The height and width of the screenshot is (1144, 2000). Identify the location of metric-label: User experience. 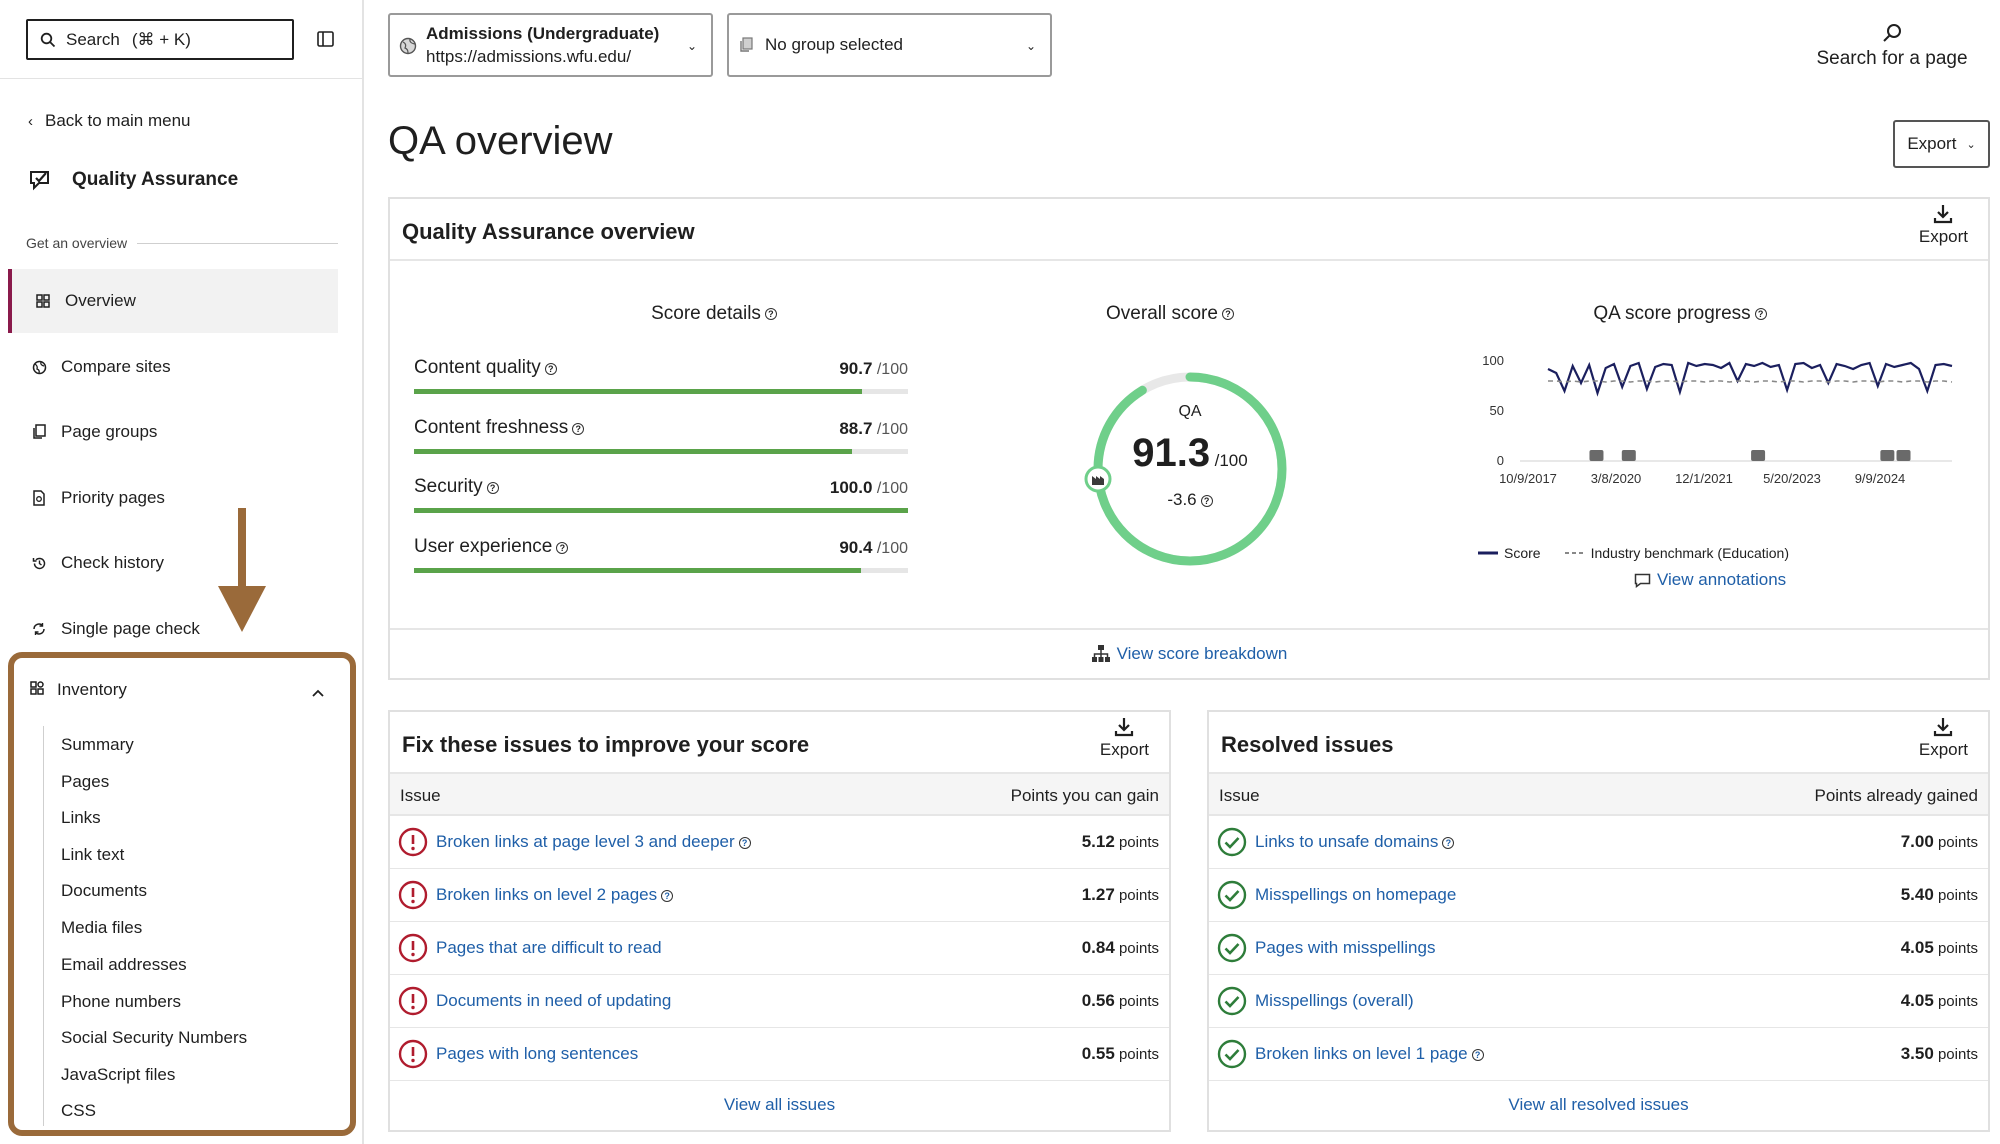
(483, 546).